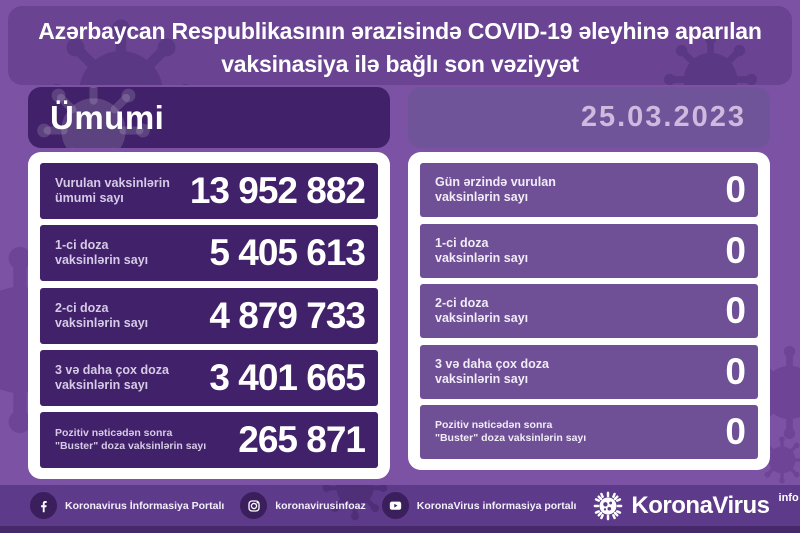 This screenshot has width=800, height=533. What do you see at coordinates (287, 315) in the screenshot?
I see `stat-value: 4 879 733` at bounding box center [287, 315].